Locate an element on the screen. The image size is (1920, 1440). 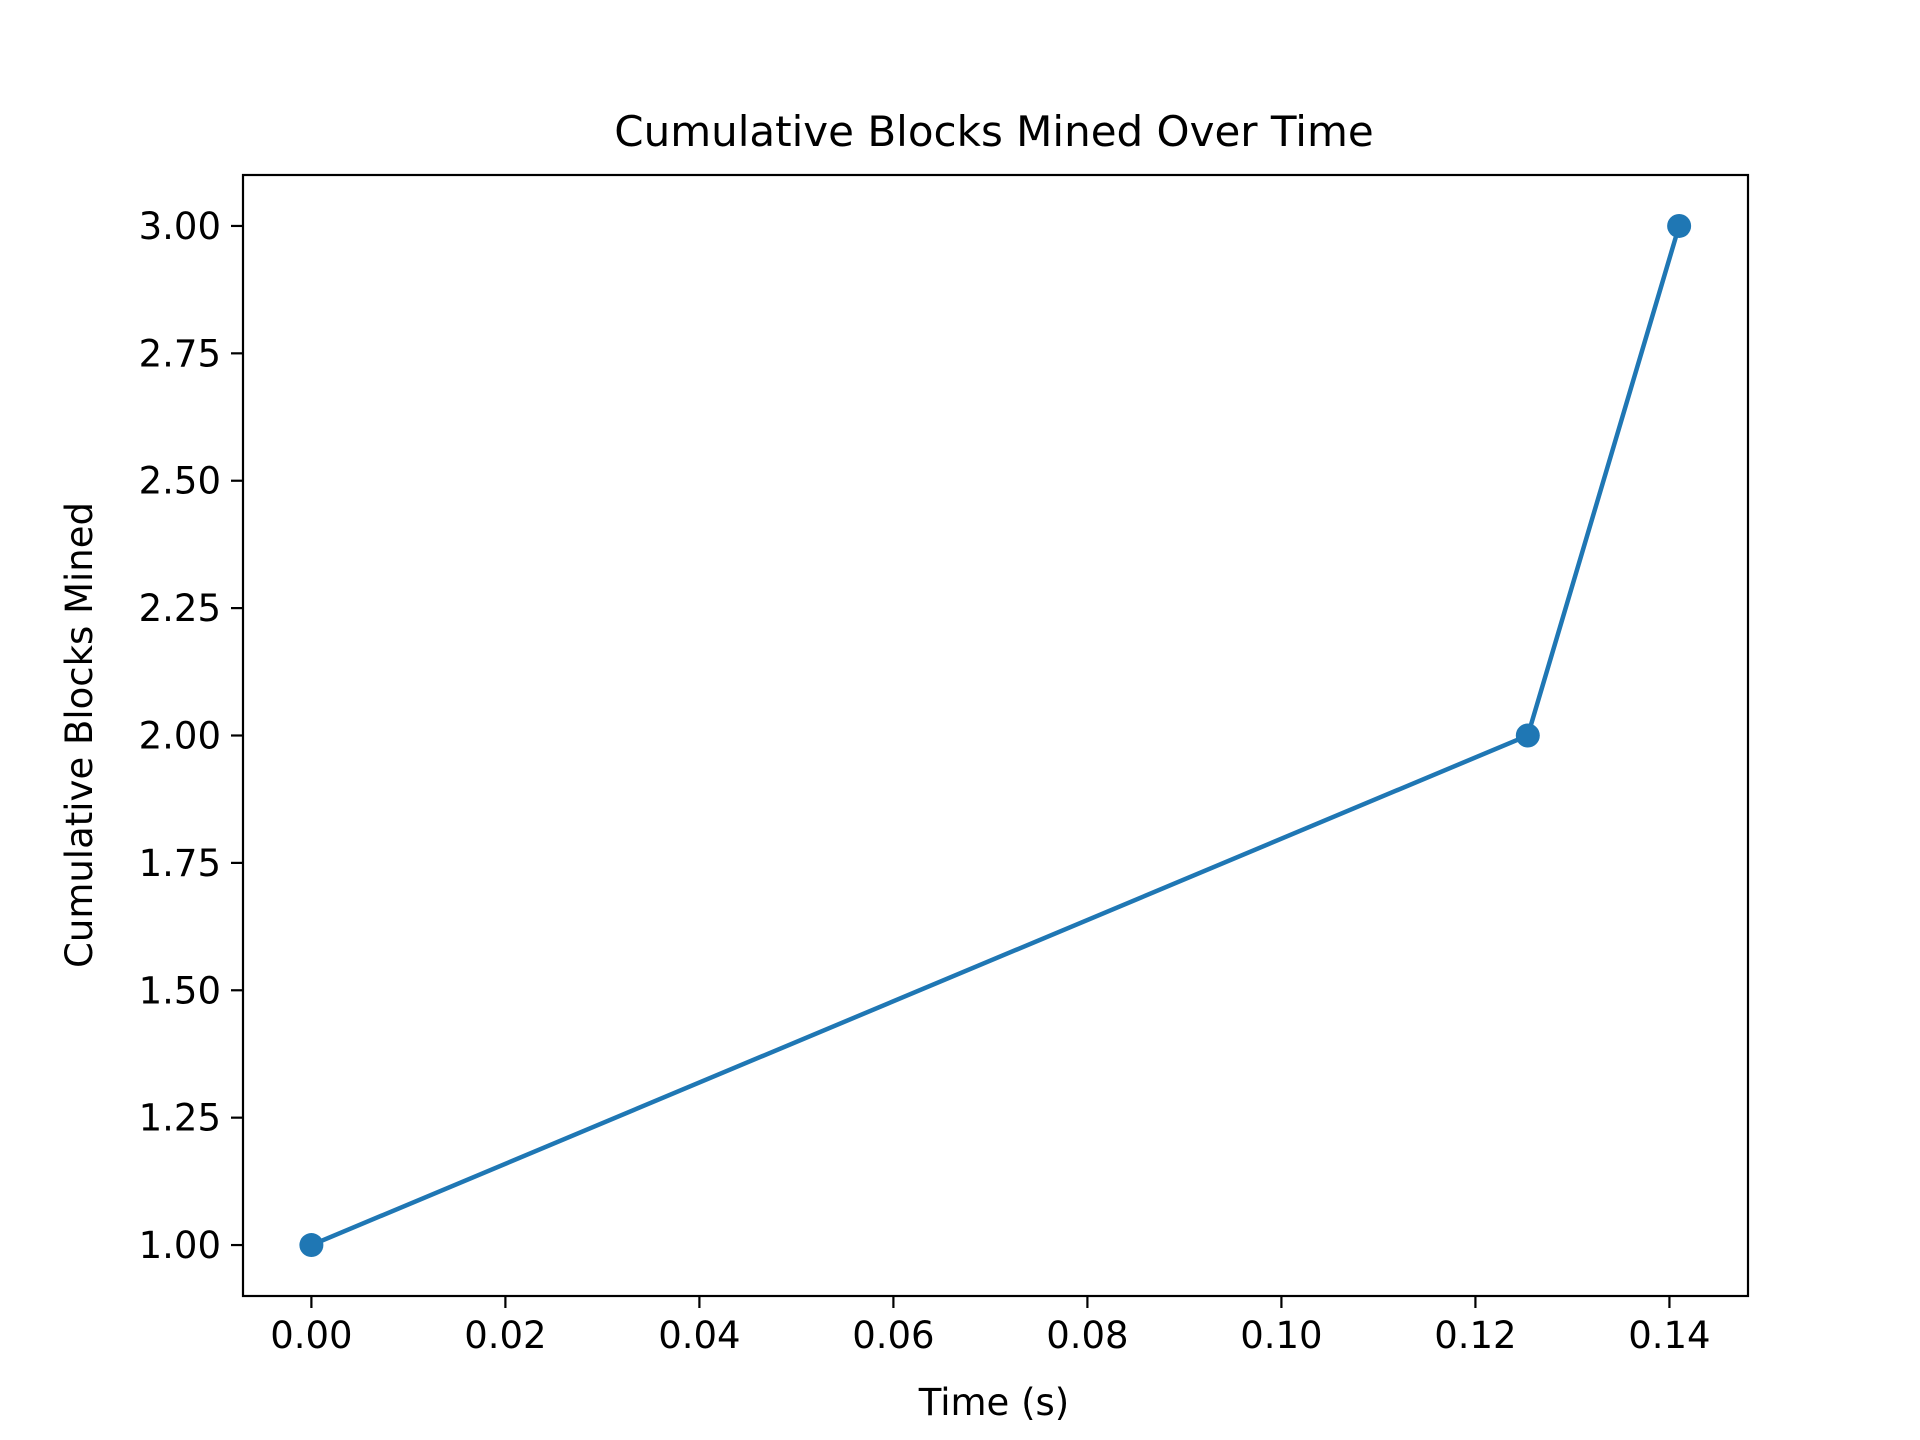
x-tick-label: 0.08 is located at coordinates (1087, 1335).